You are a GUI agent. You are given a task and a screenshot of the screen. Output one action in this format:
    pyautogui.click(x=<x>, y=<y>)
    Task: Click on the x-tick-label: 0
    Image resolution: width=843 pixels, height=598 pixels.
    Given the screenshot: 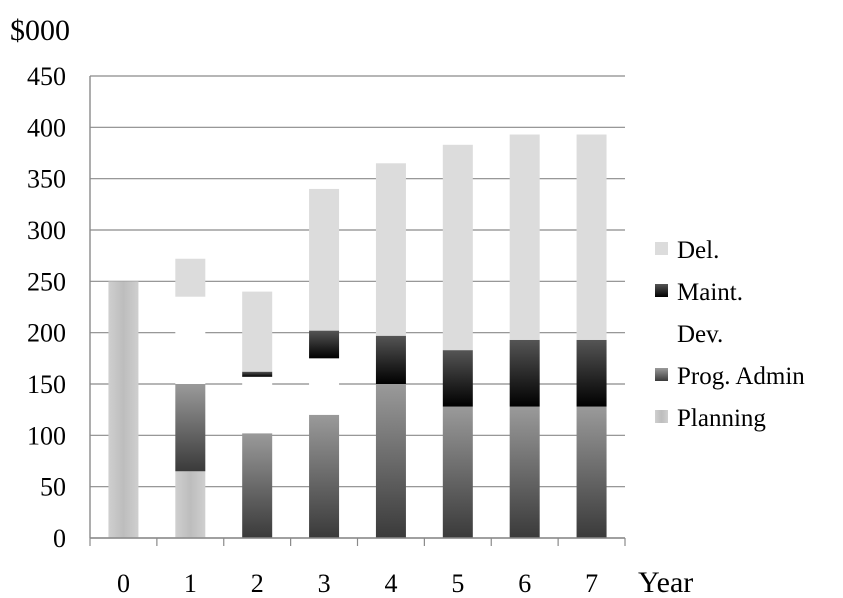 What is the action you would take?
    pyautogui.click(x=123, y=583)
    